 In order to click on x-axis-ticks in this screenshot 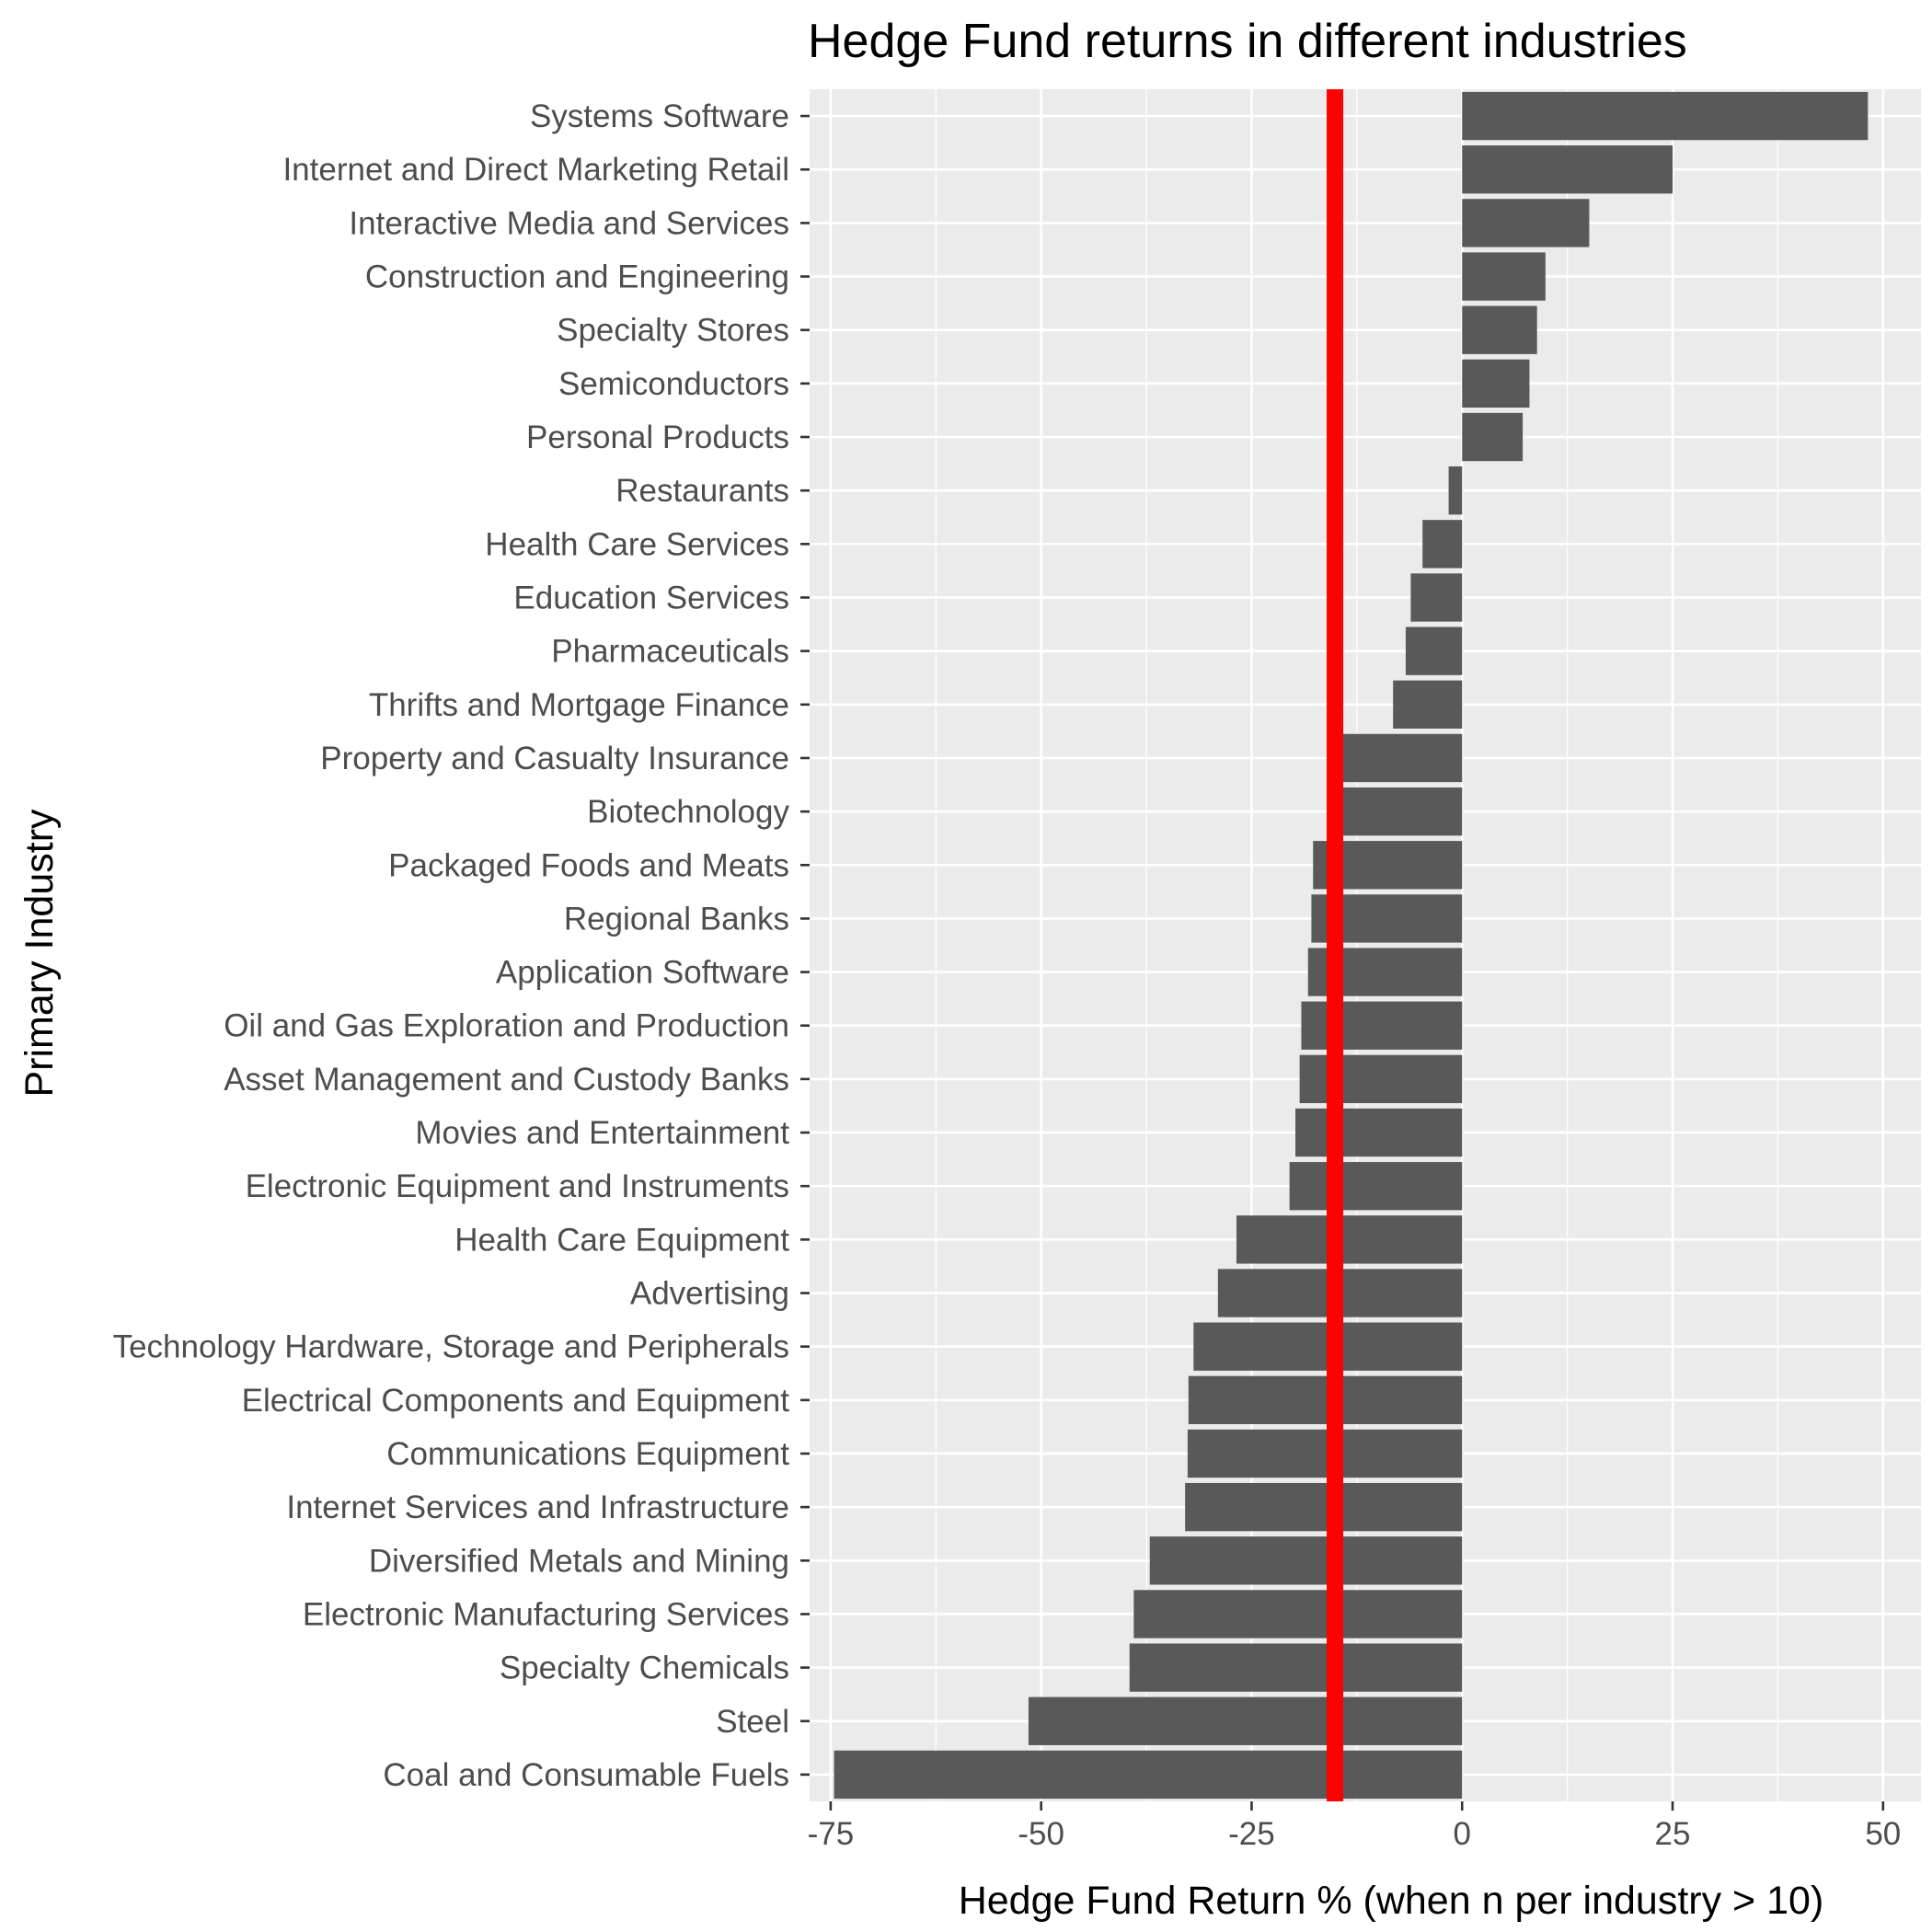, I will do `click(1357, 1806)`.